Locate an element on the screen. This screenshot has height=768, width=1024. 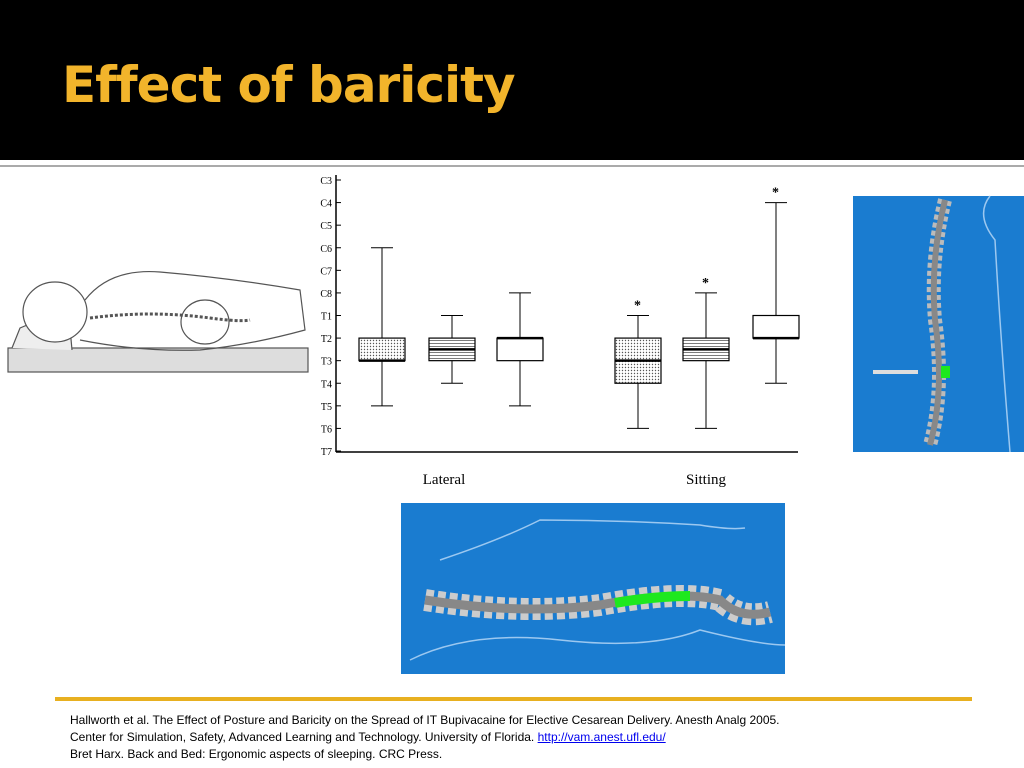
y-tick-label: C4 is located at coordinates (326, 204).